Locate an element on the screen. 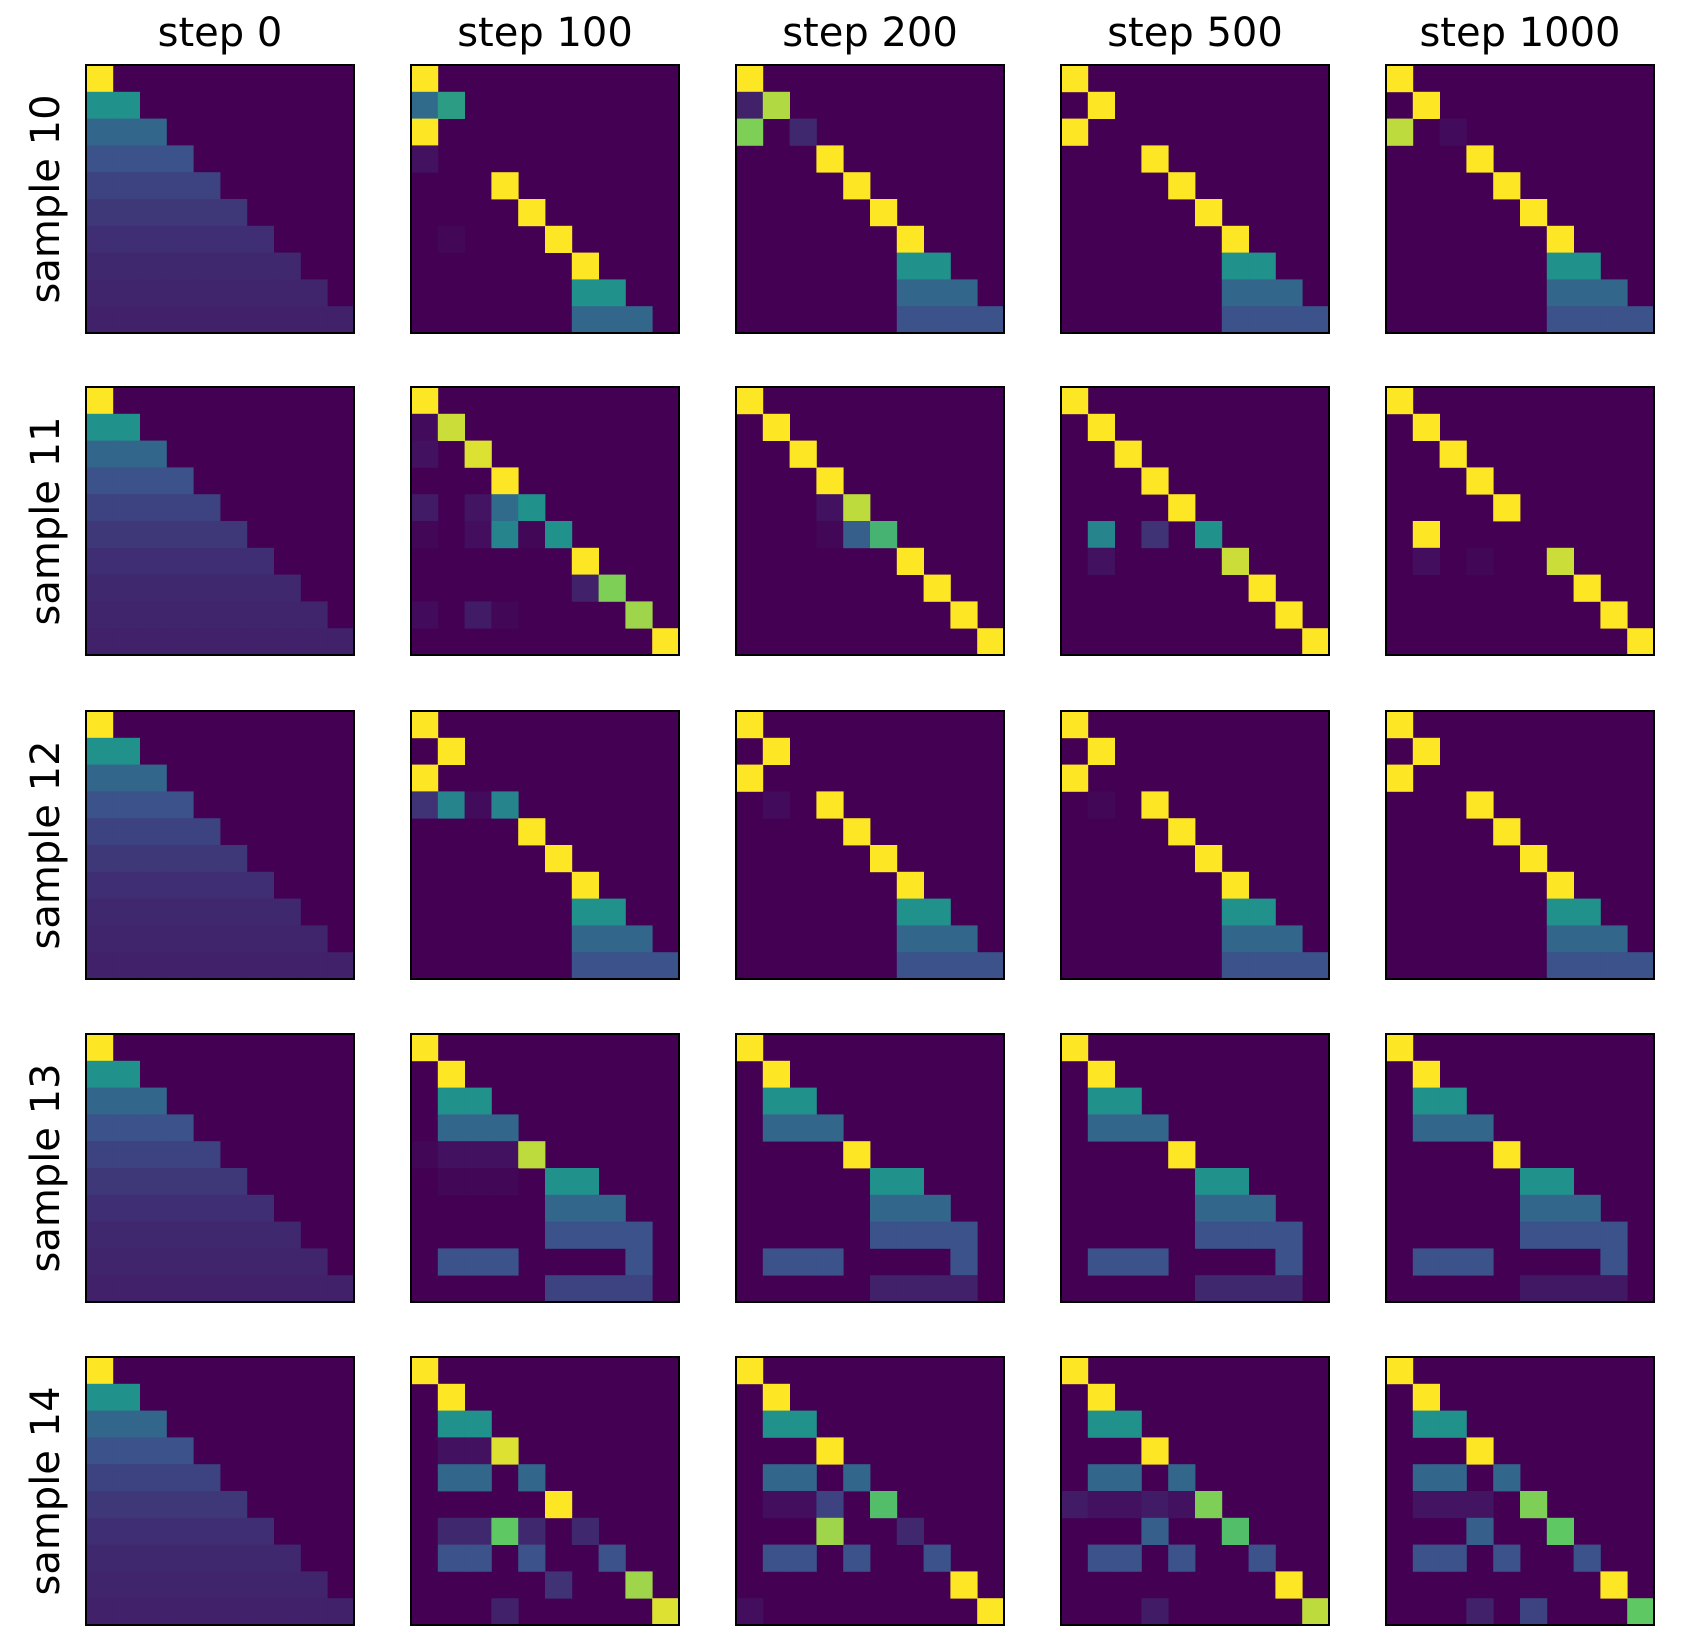  row-title: sample 14 is located at coordinates (46, 1490).